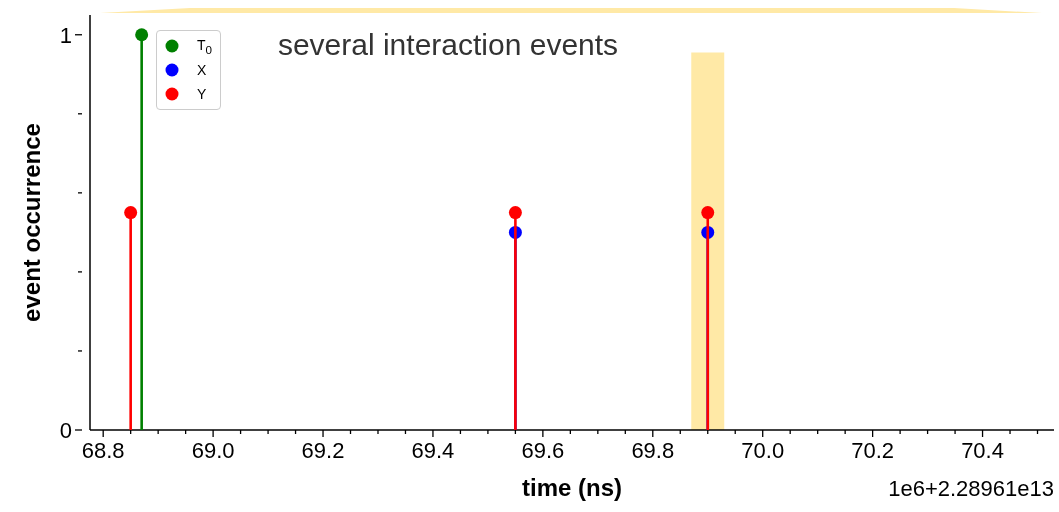  Describe the element at coordinates (653, 450) in the screenshot. I see `x-tick-label: 69.8` at that location.